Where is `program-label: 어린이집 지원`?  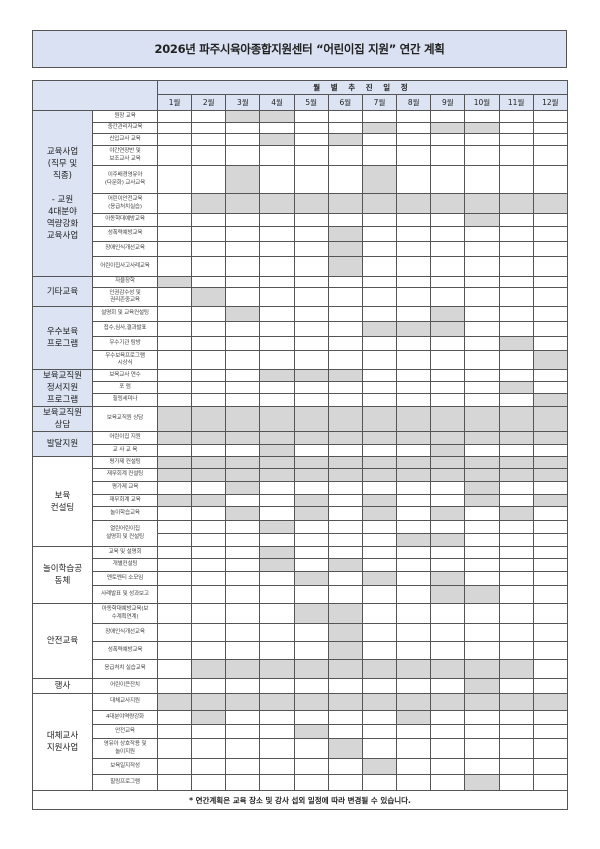 program-label: 어린이집 지원 is located at coordinates (125, 438).